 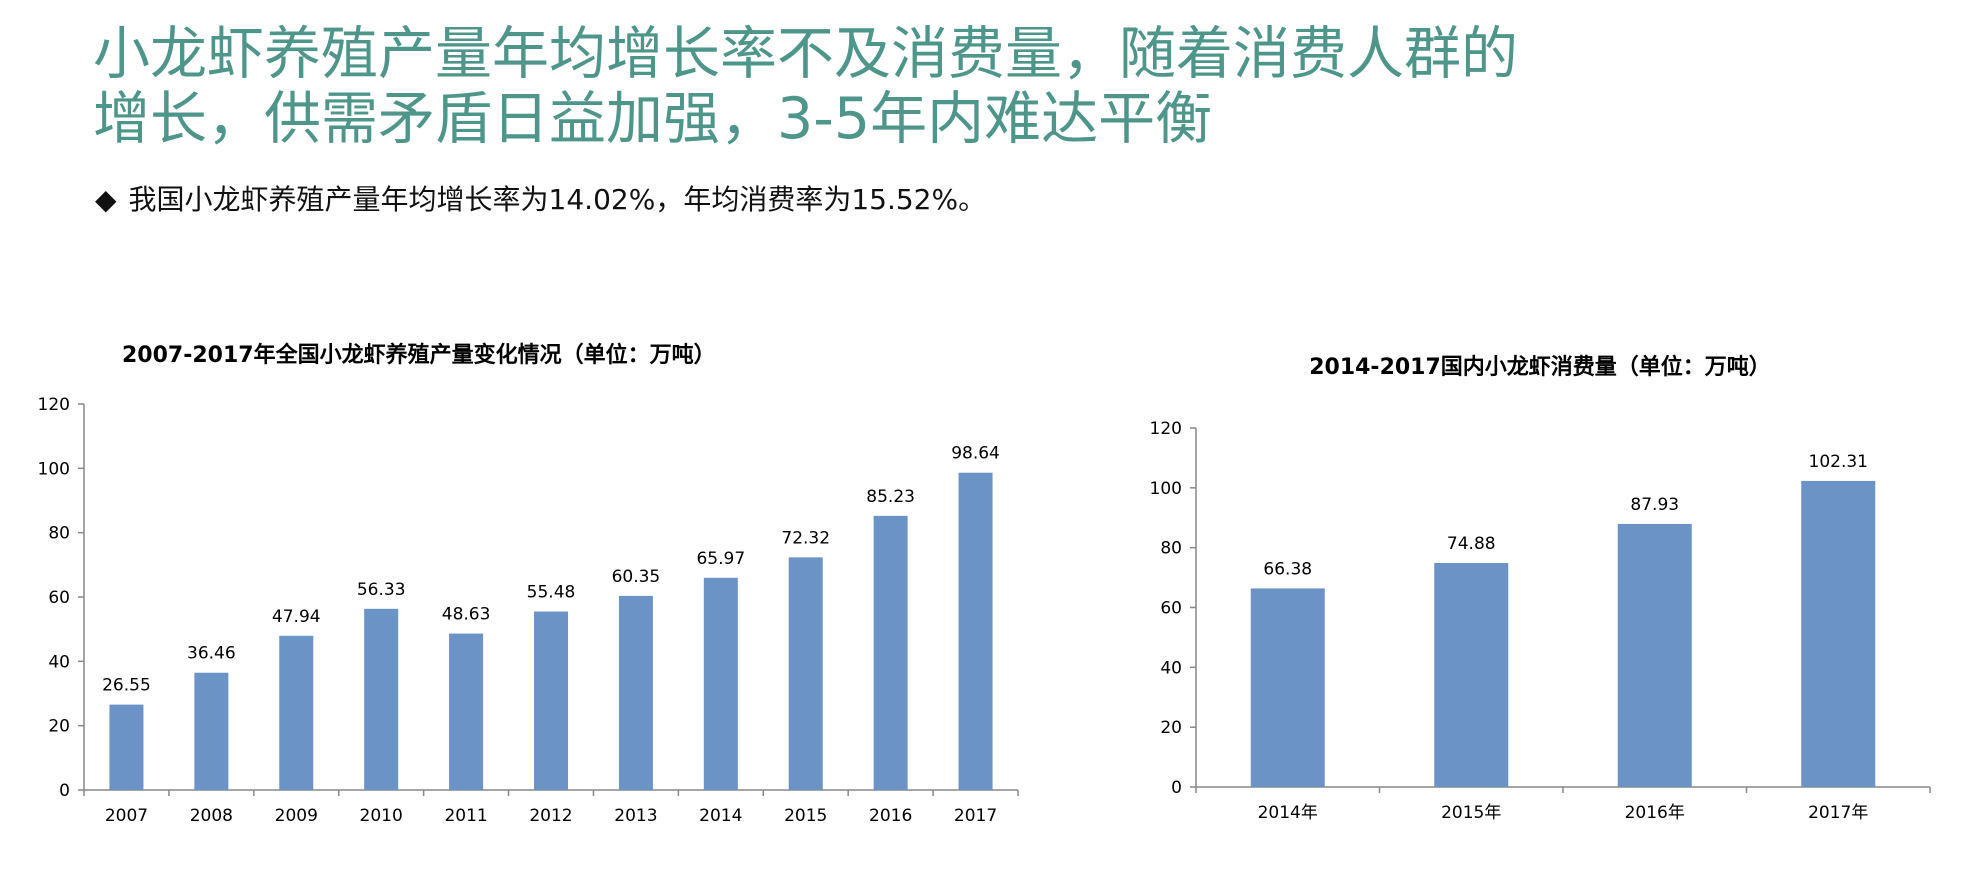 I want to click on data-label: 65.97, so click(x=720, y=559).